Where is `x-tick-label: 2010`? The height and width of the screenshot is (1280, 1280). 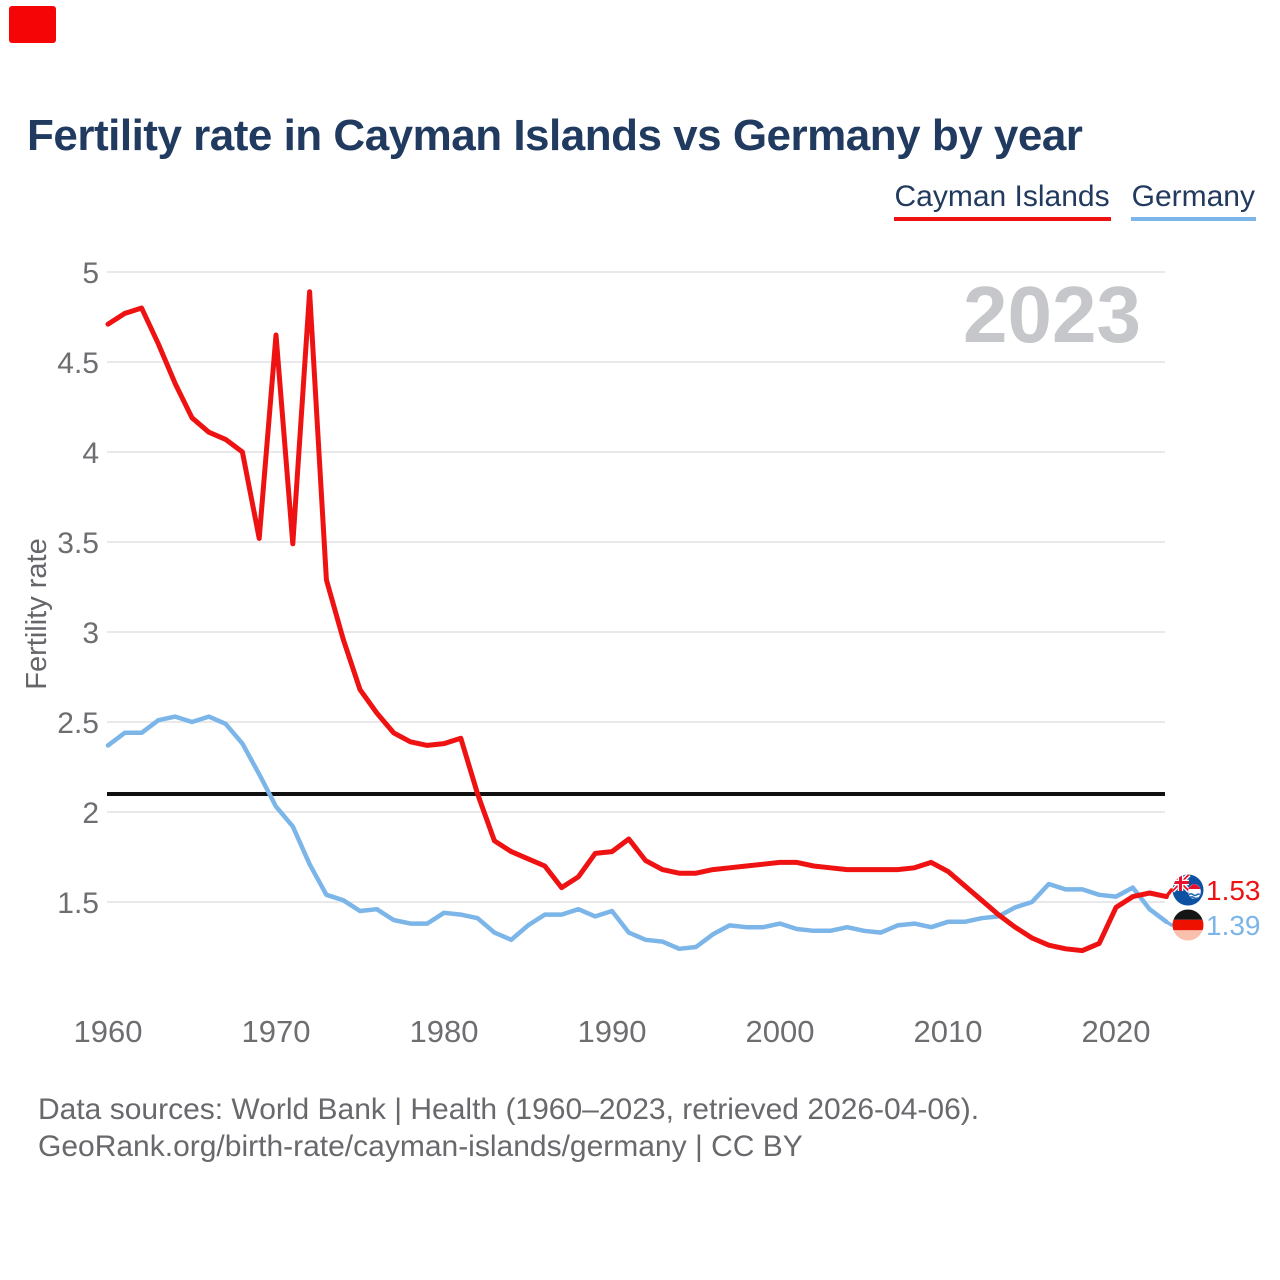 x-tick-label: 2010 is located at coordinates (948, 1031).